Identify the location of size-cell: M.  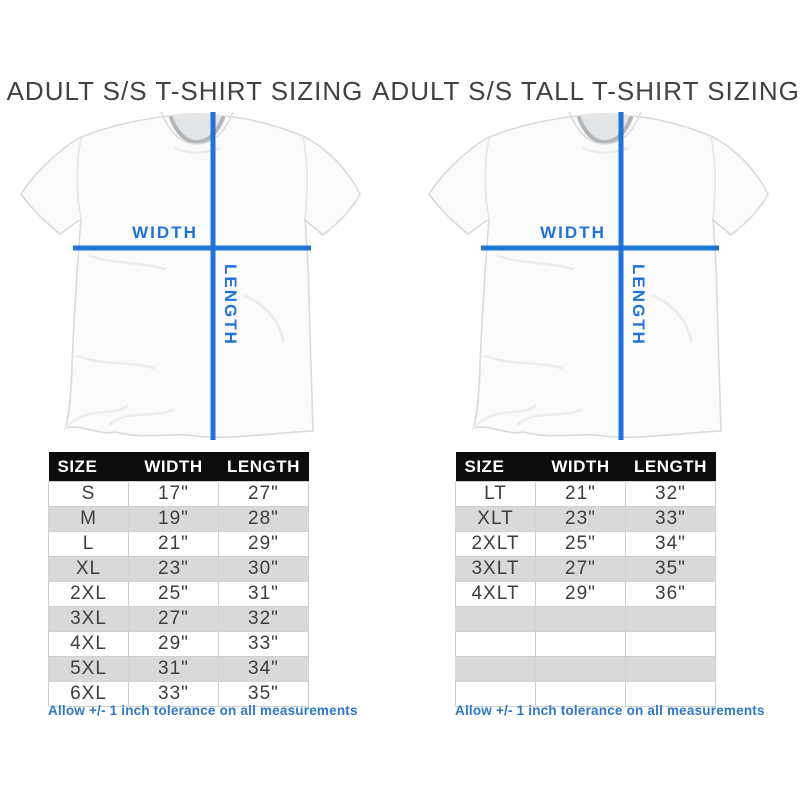
(88, 519).